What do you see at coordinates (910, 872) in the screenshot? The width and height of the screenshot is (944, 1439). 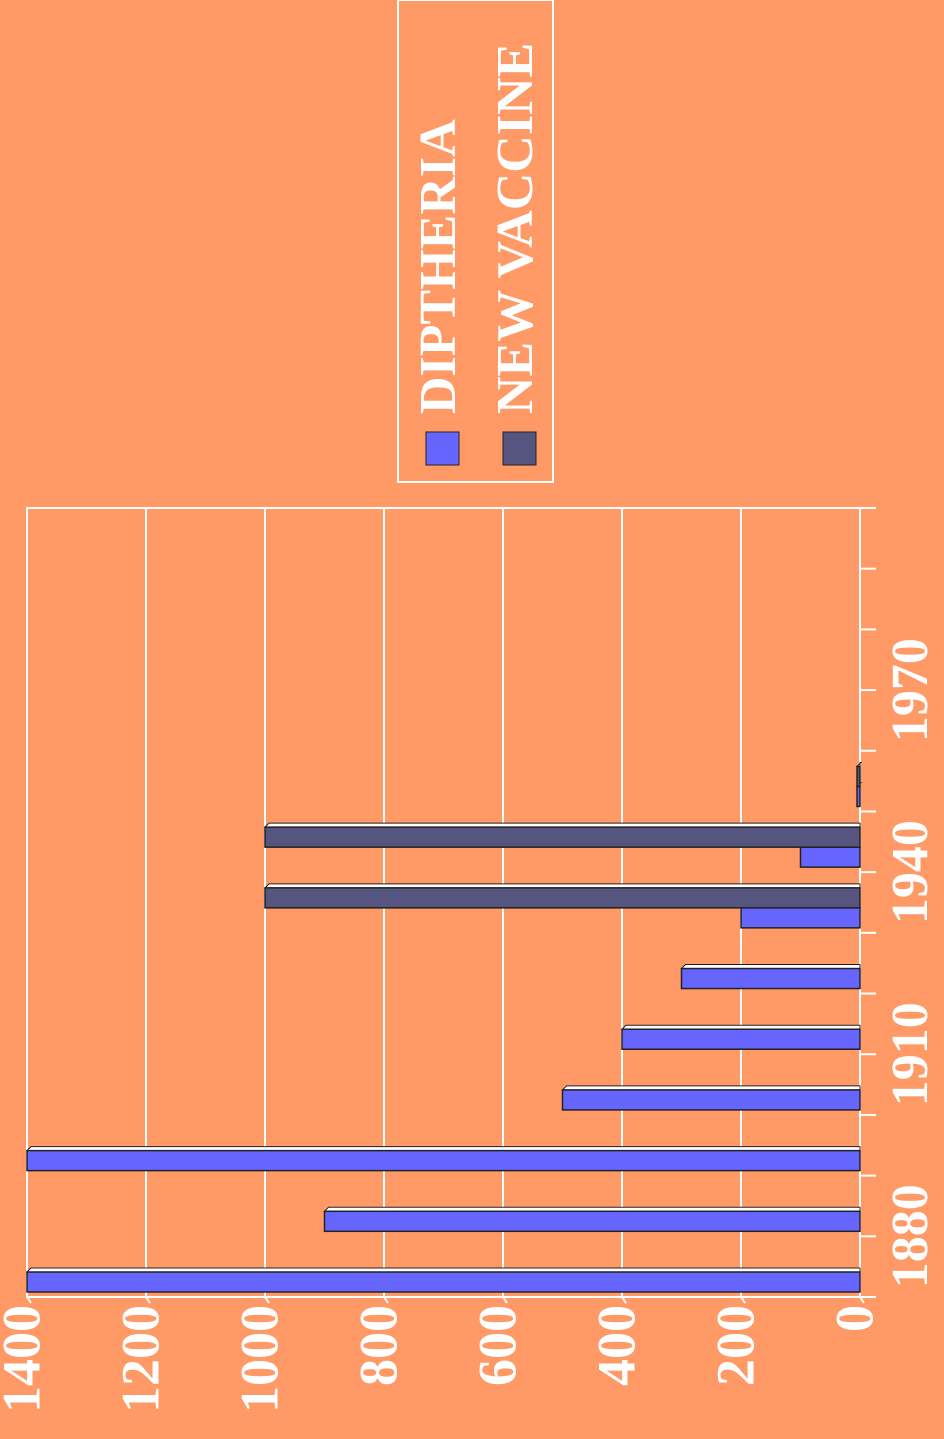 I see `x-tick-label: 1940` at bounding box center [910, 872].